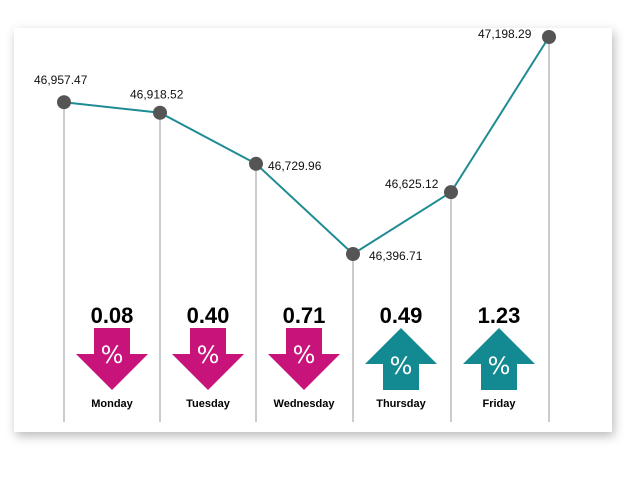 The width and height of the screenshot is (640, 480). Describe the element at coordinates (112, 315) in the screenshot. I see `change-value: 0.08` at that location.